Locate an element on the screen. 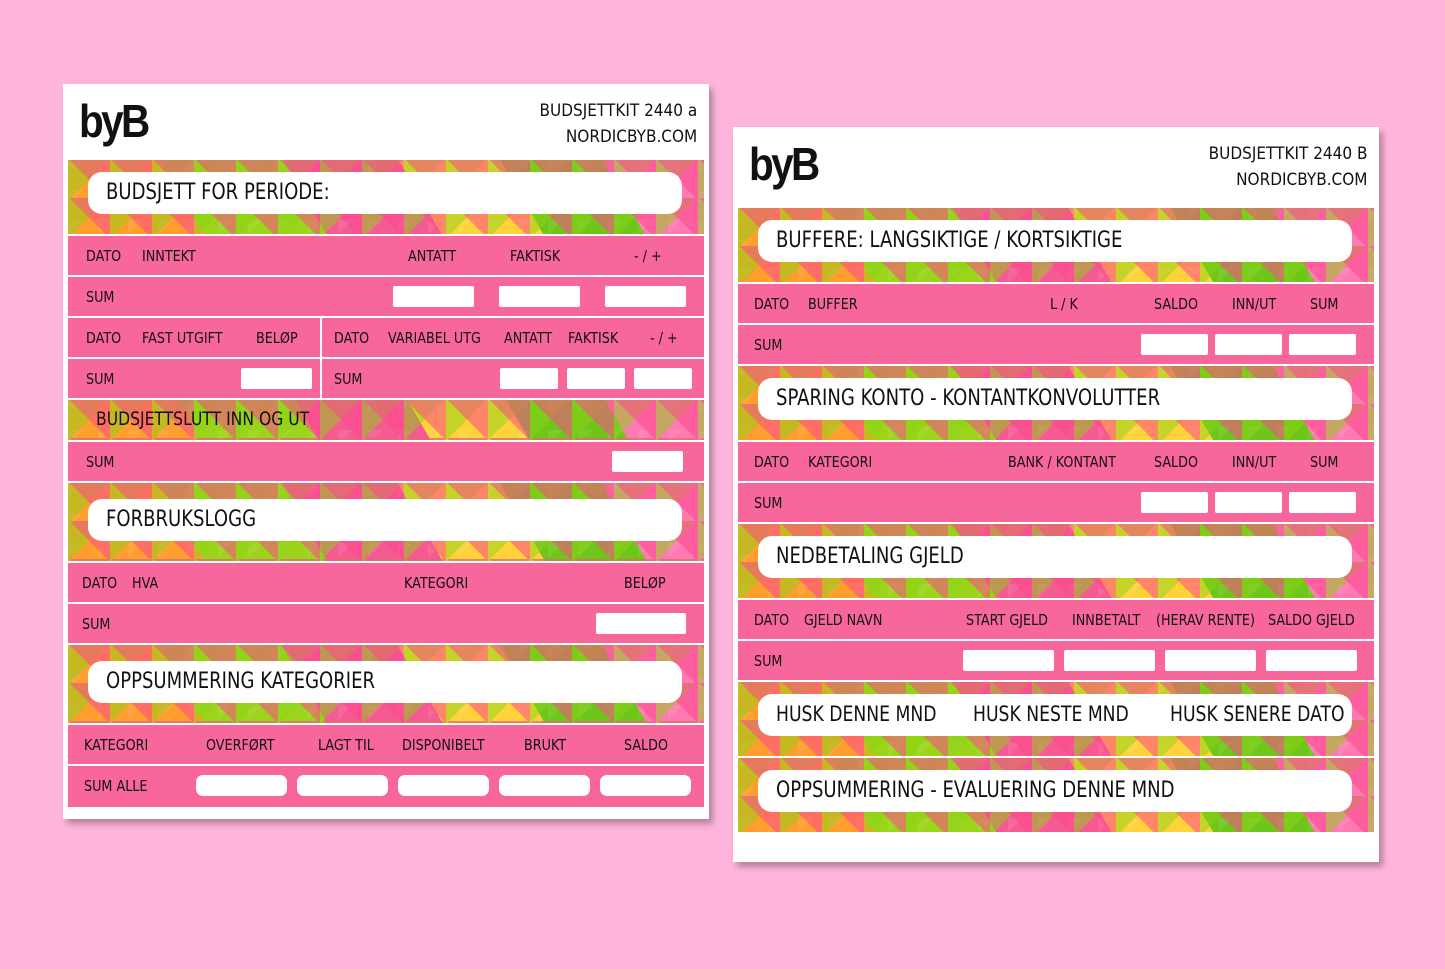 This screenshot has height=969, width=1445. banner-spending-log: FORBRUKSLOGG is located at coordinates (386, 523).